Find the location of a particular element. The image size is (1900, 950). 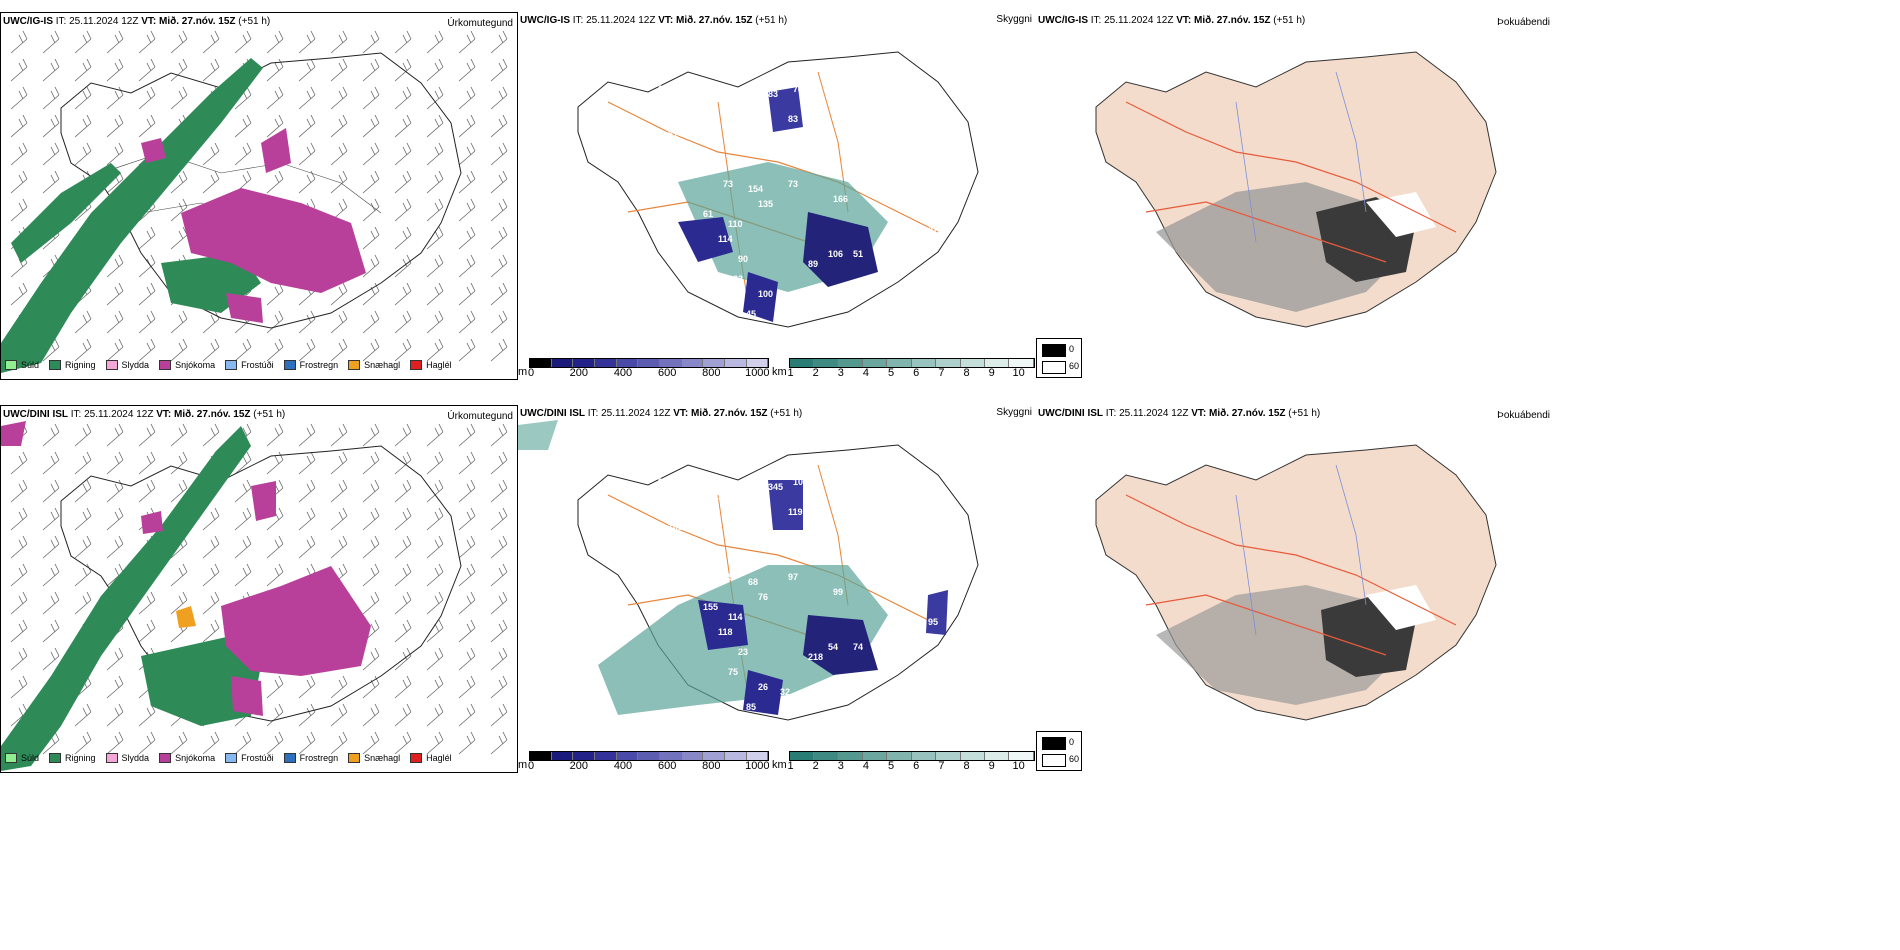

visibility-bar is located at coordinates (911, 363).